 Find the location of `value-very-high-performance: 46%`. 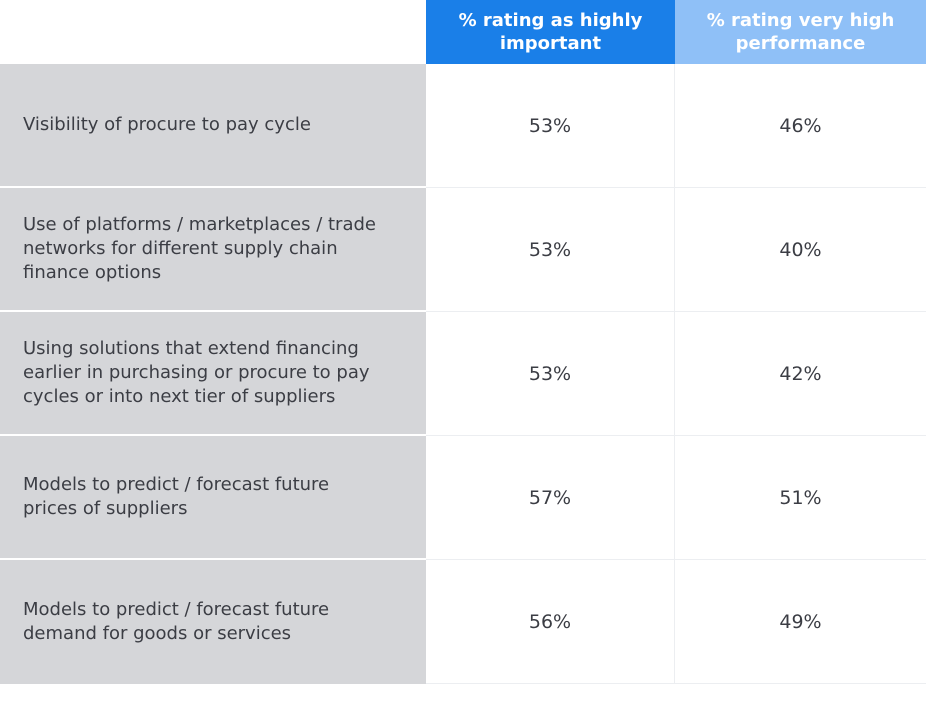

value-very-high-performance: 46% is located at coordinates (800, 126).